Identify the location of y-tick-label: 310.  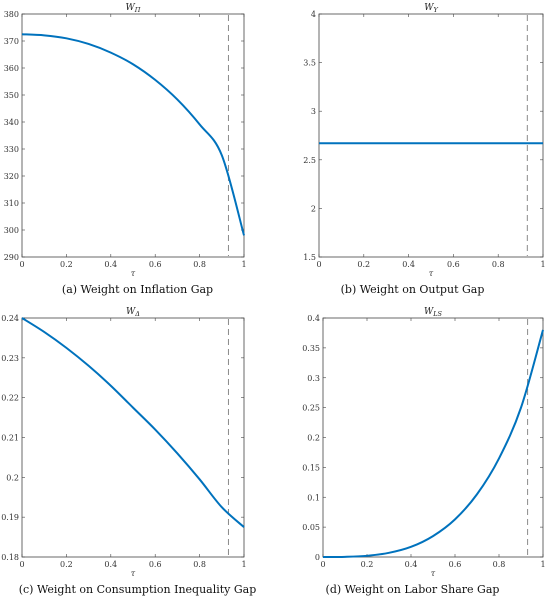
(11, 203).